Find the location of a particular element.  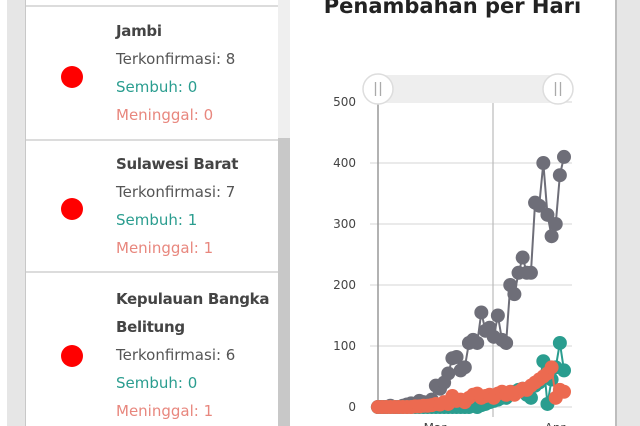

province-name: Jambi is located at coordinates (139, 31).